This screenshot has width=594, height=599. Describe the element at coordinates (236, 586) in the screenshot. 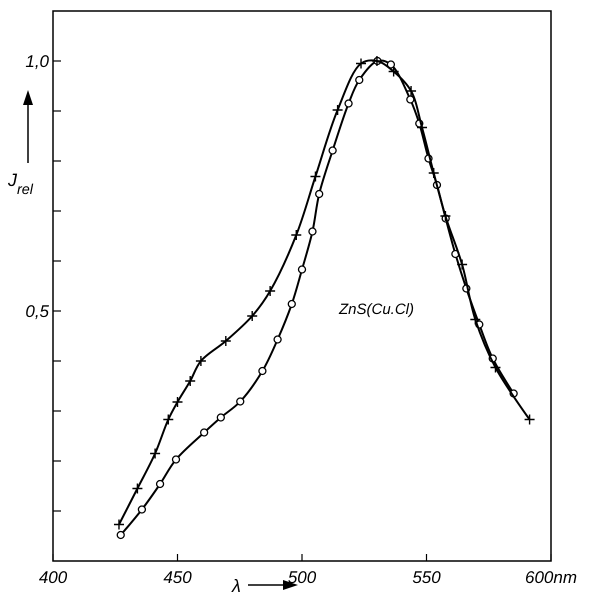

I see `x-axis-title: λ` at that location.